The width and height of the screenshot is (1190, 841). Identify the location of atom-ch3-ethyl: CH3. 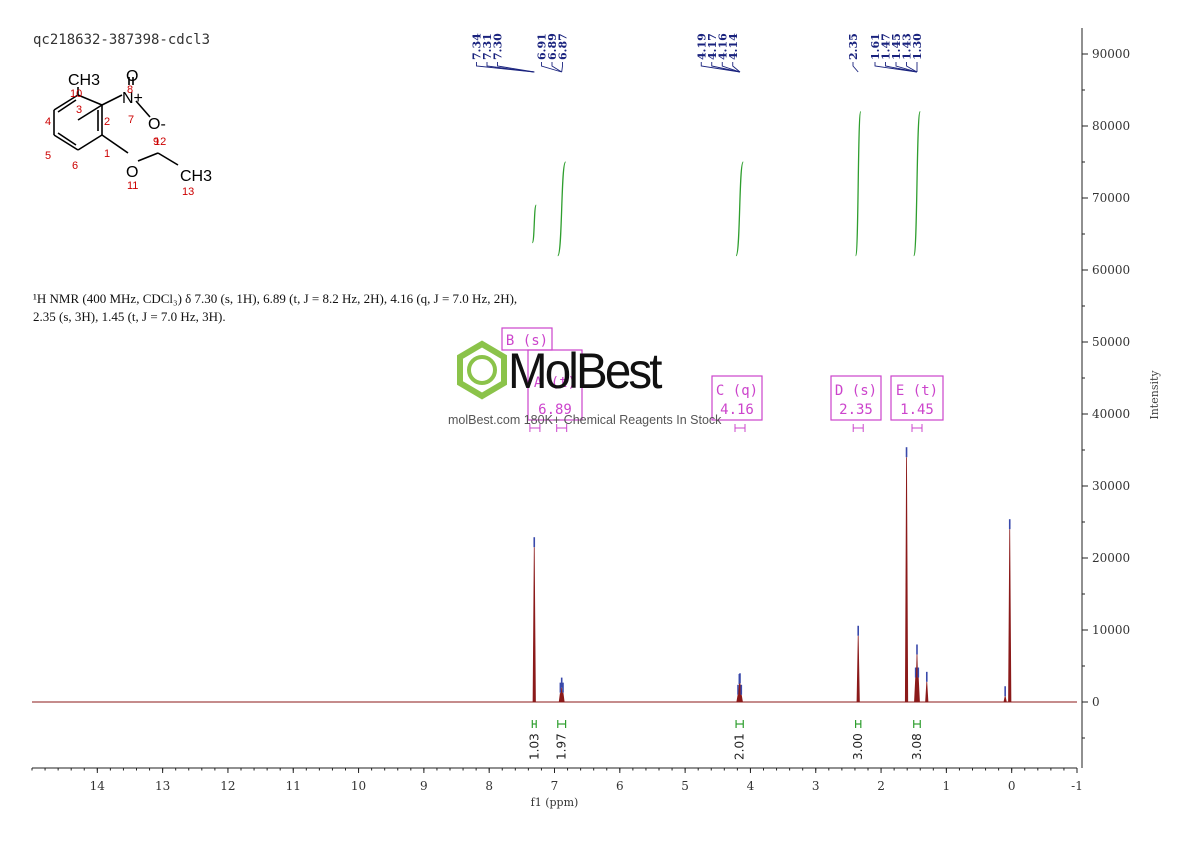
(196, 176).